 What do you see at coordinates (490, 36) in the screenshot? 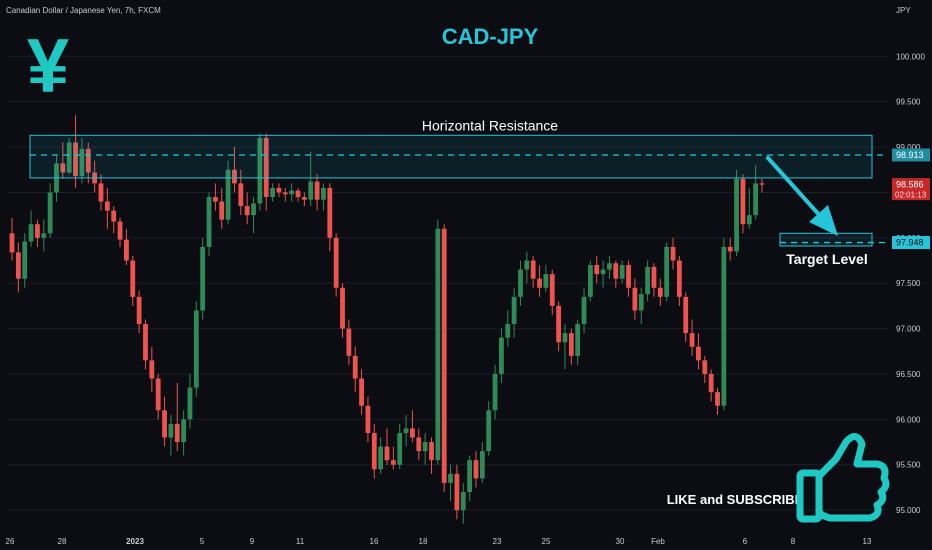
I see `chart-title: CAD-JPY` at bounding box center [490, 36].